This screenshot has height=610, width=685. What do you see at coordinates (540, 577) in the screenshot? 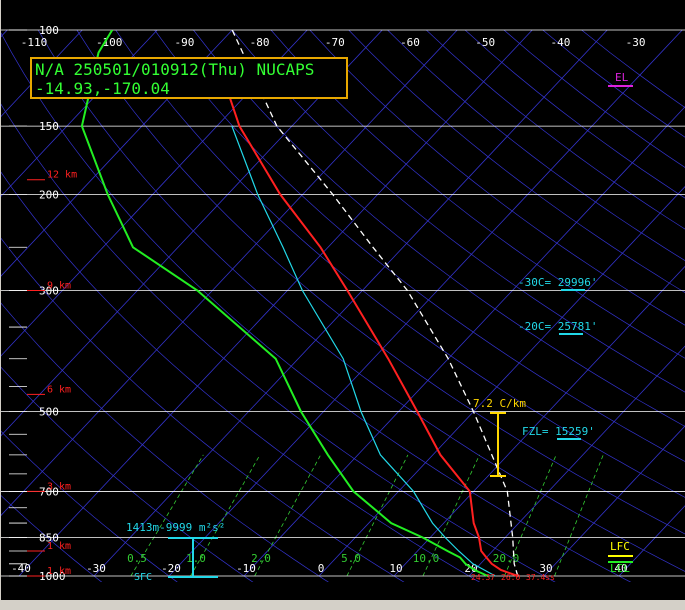
I see `surface-wetbulb-label: 37.4ss` at bounding box center [540, 577].